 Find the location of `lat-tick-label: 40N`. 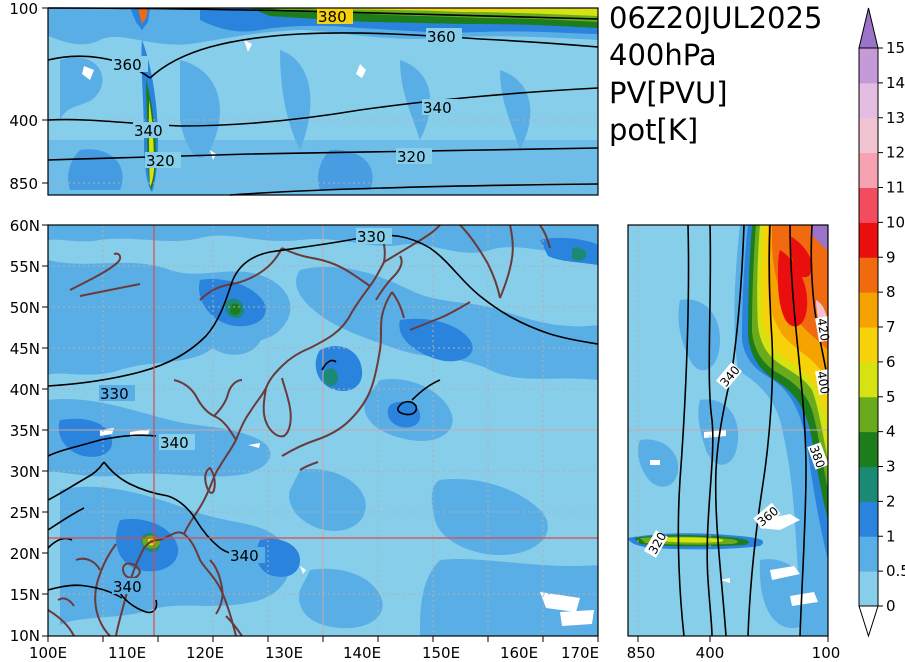

lat-tick-label: 40N is located at coordinates (25, 390).